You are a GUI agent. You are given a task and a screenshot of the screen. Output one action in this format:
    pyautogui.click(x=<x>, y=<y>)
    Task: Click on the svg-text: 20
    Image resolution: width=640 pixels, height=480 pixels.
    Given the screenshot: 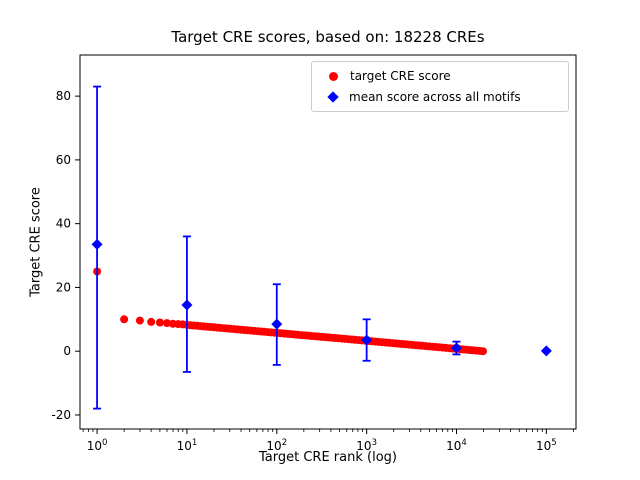 What is the action you would take?
    pyautogui.click(x=63, y=287)
    